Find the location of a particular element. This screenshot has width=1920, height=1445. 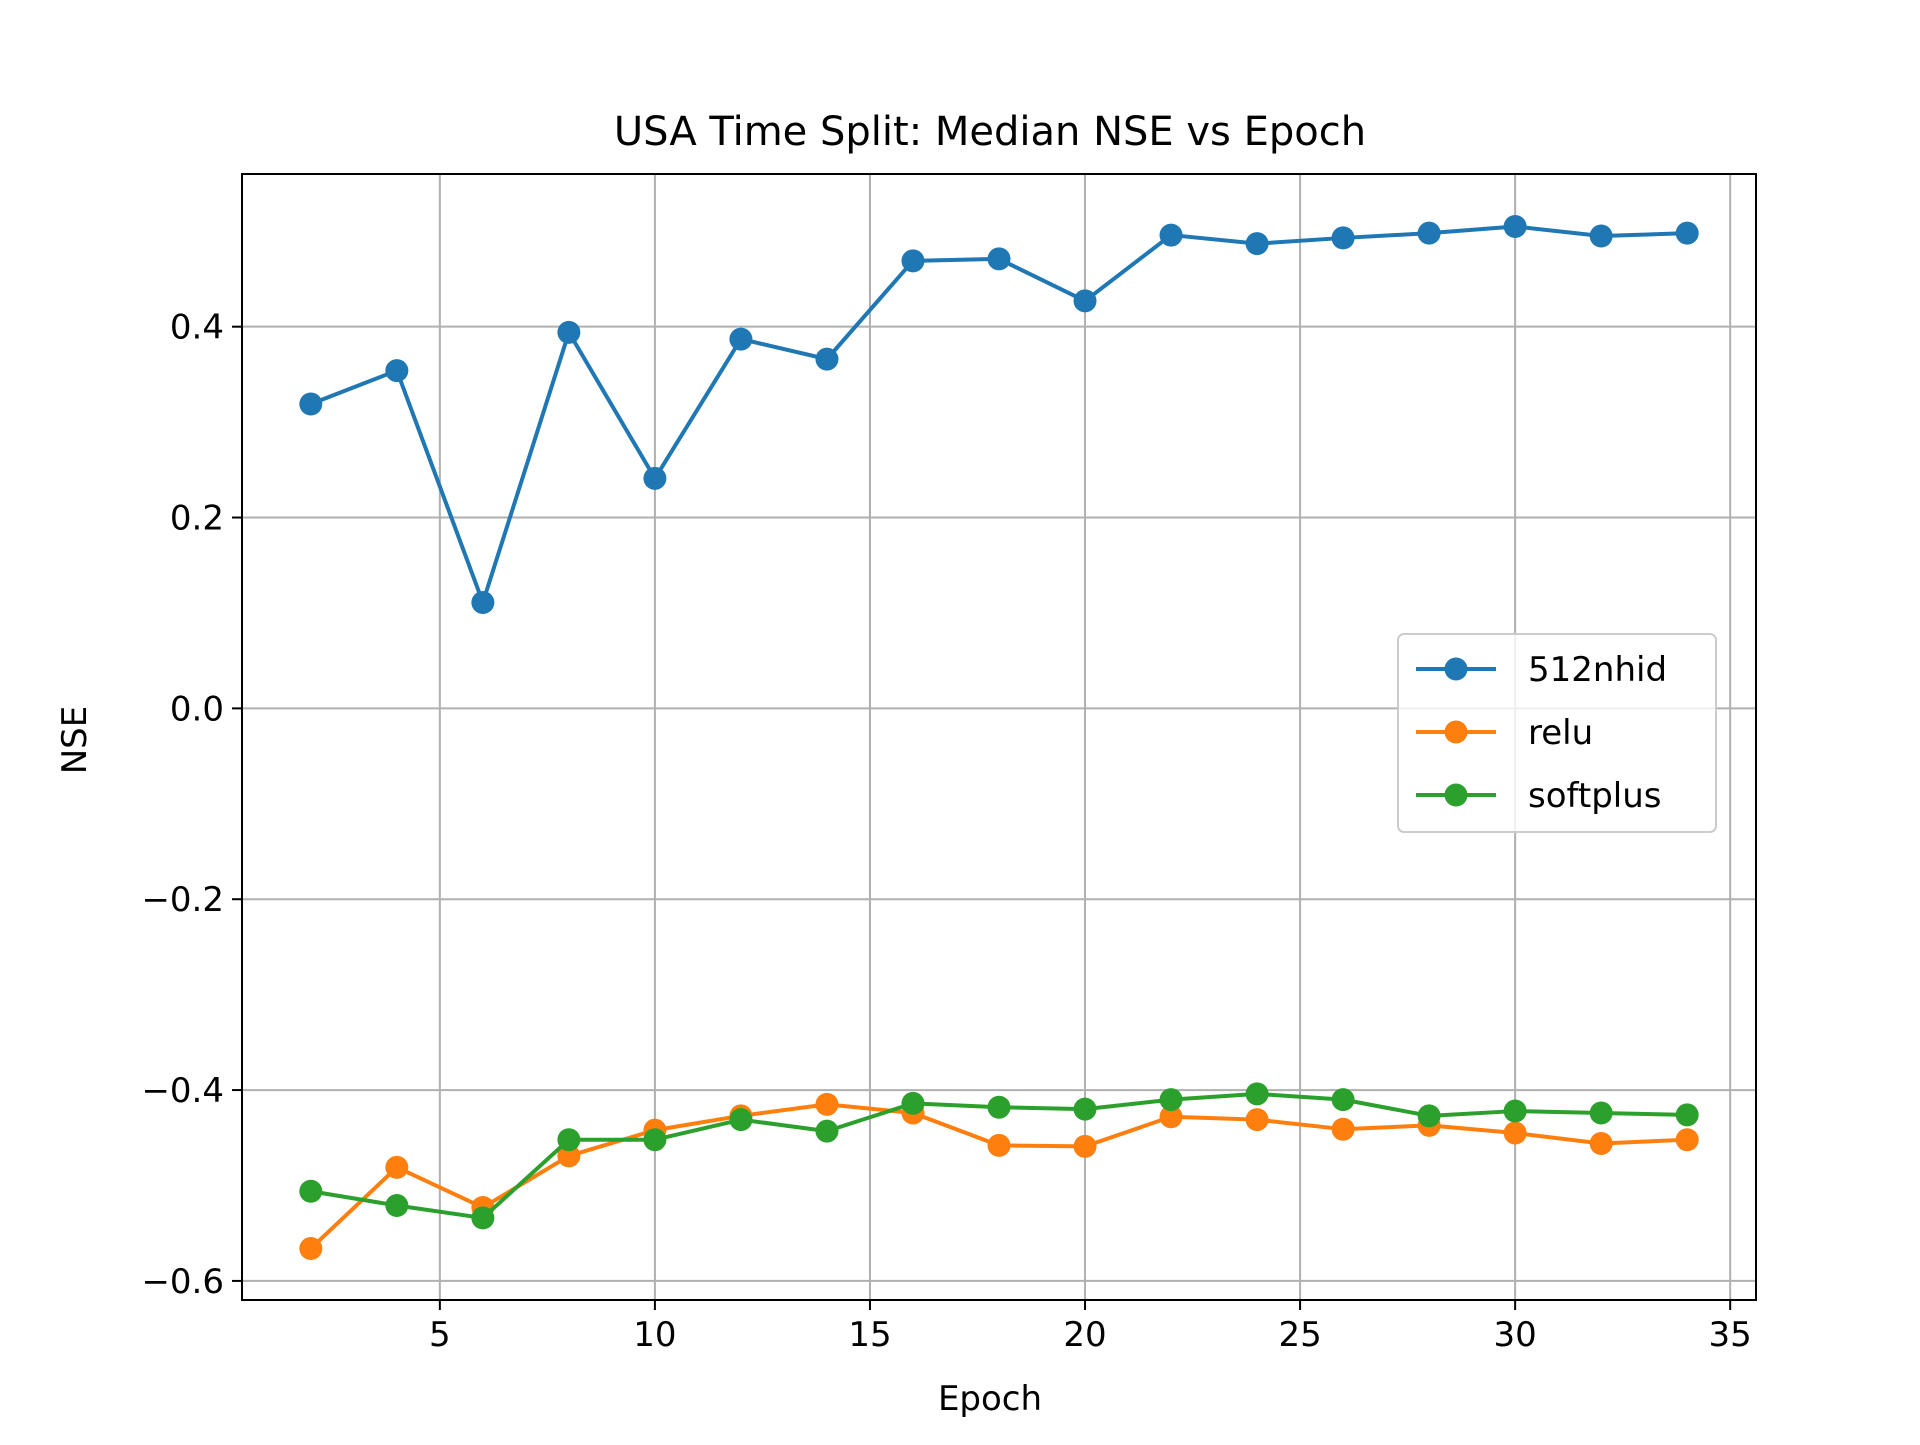

x-tick-label: 5 is located at coordinates (440, 1335).